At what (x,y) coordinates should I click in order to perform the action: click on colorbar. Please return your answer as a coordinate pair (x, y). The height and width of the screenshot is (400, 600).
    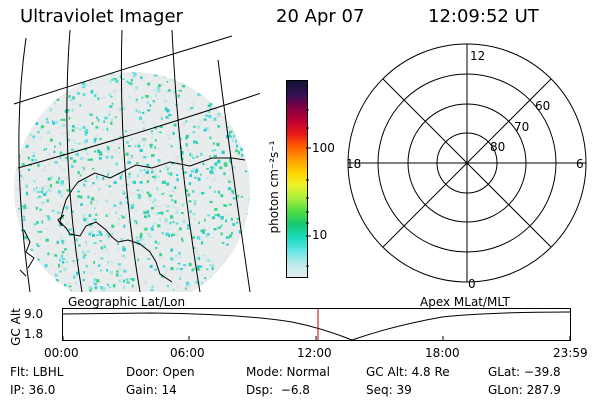
    Looking at the image, I should click on (297, 179).